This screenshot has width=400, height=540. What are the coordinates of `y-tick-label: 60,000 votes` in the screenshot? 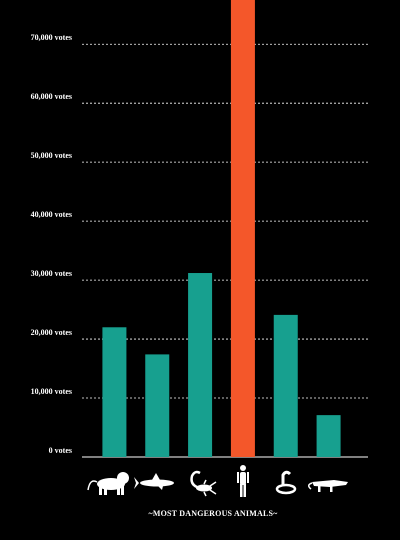 It's located at (51, 96).